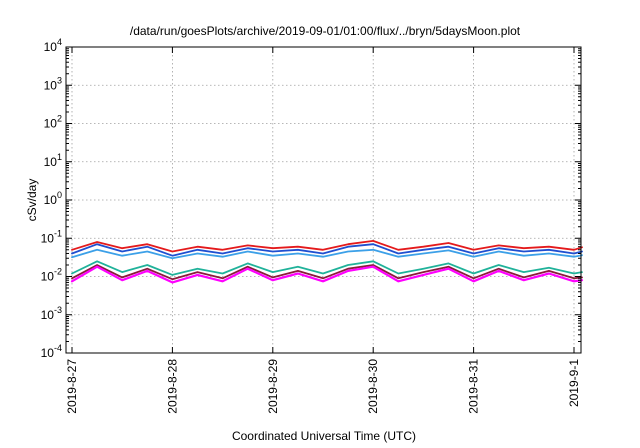 The width and height of the screenshot is (640, 448). I want to click on x-tick-label: 2019-9-1, so click(574, 383).